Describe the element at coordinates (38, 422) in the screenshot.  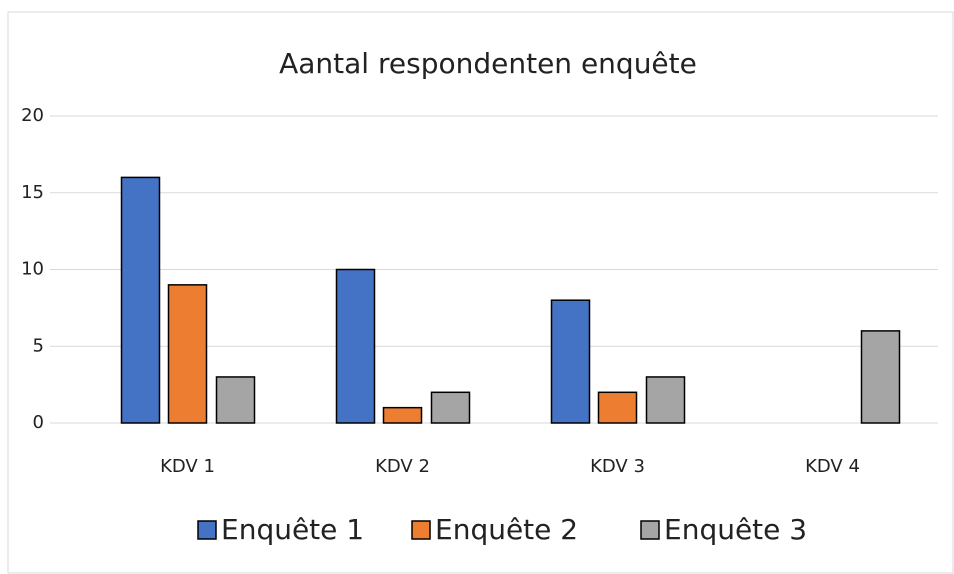
I see `y-tick-label: 0` at that location.